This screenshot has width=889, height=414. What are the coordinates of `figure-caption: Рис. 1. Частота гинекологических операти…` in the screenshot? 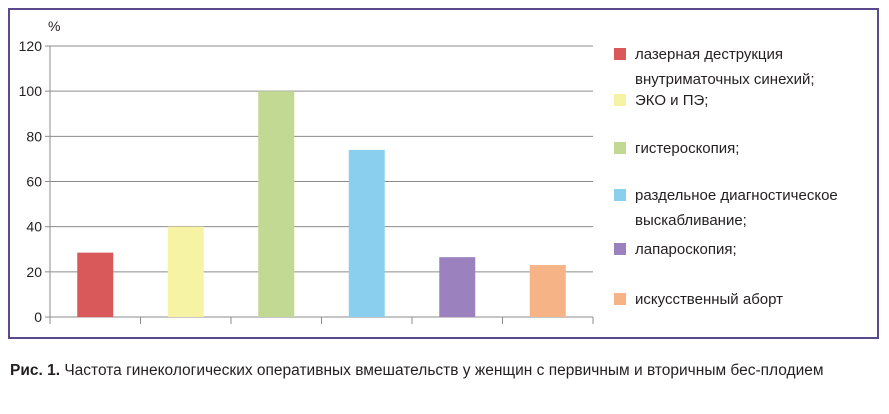 It's located at (445, 370).